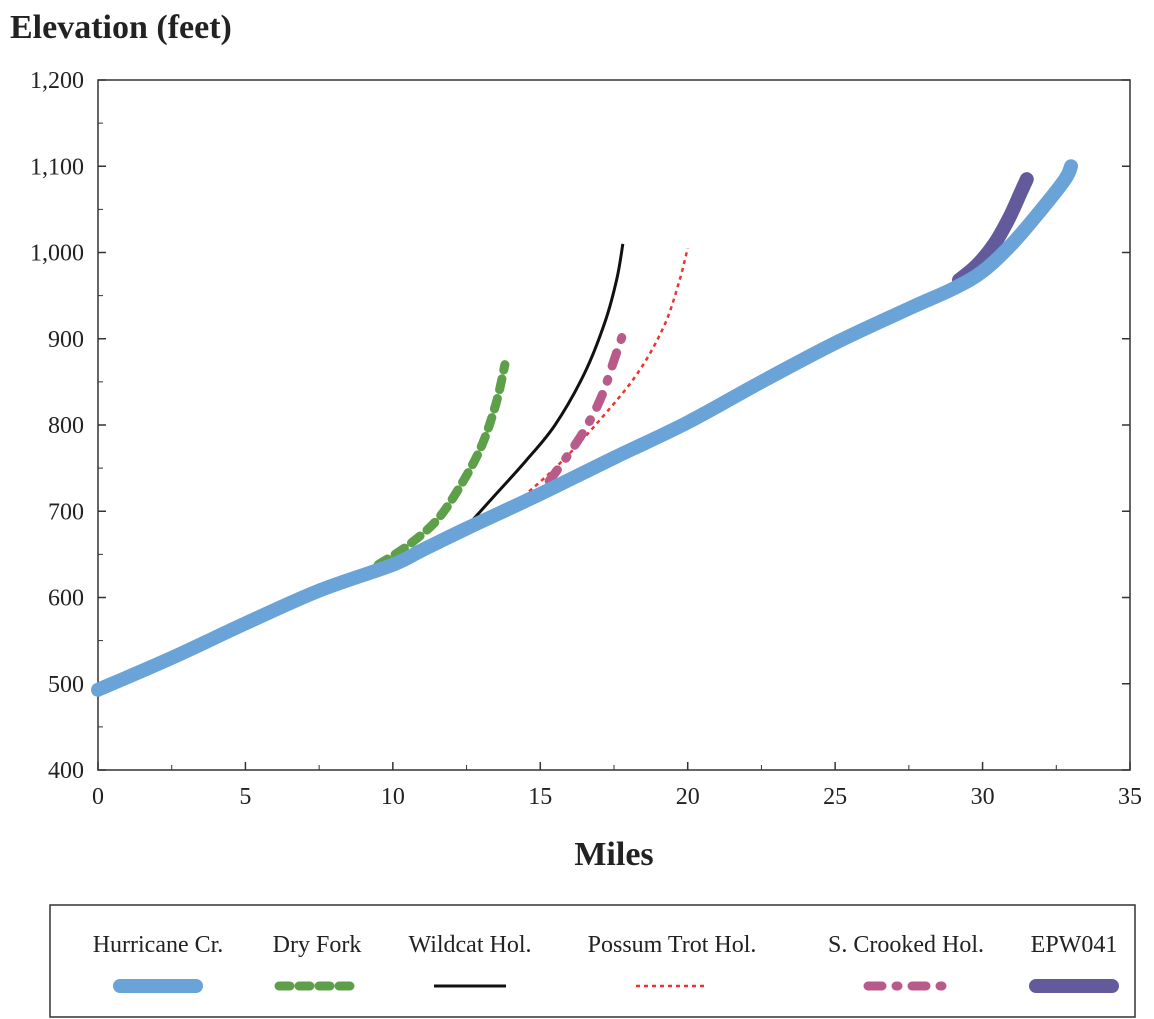 This screenshot has height=1019, width=1154. Describe the element at coordinates (245, 797) in the screenshot. I see `x-tick-label: 5` at that location.